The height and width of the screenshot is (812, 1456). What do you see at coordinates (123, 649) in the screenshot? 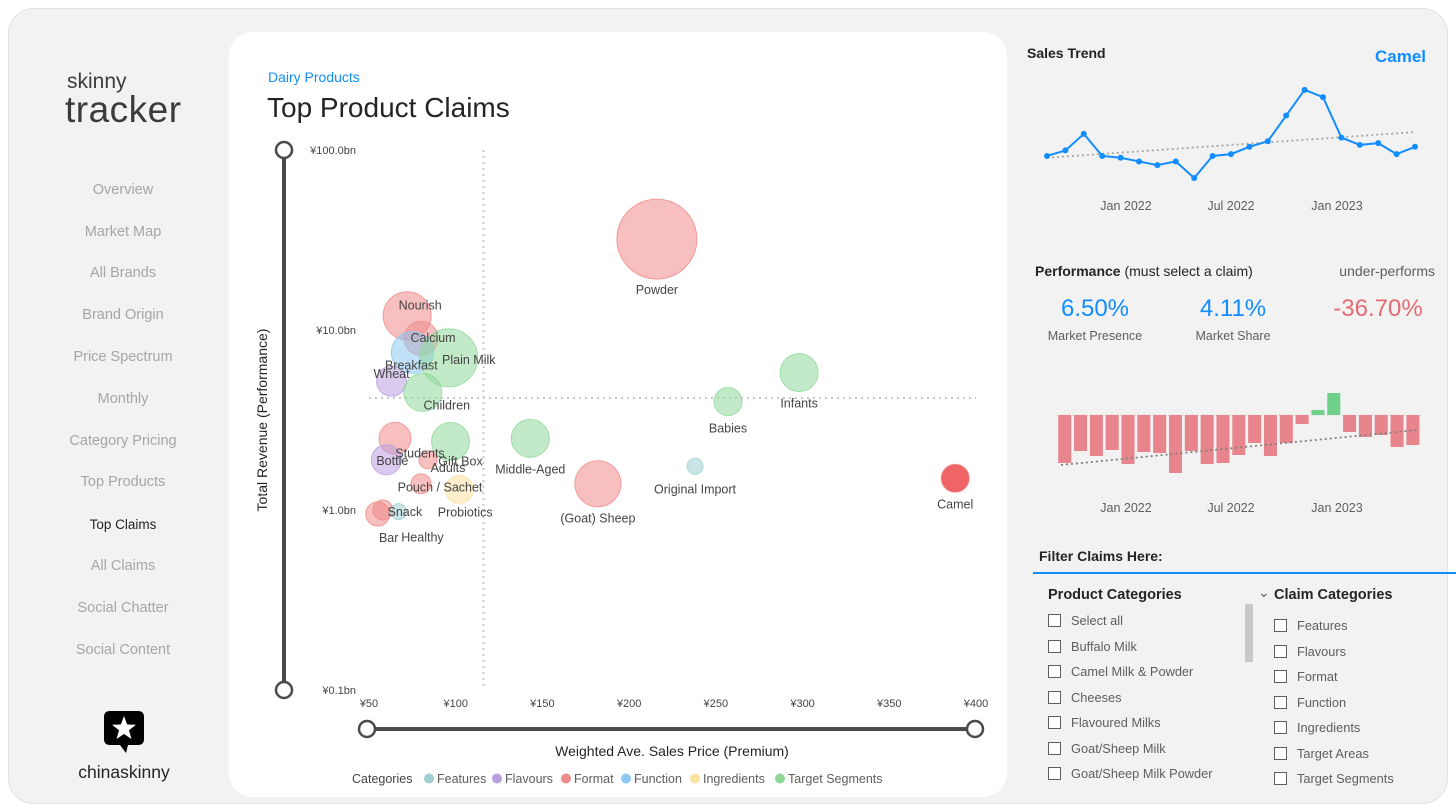
I see `nav-item-social-content: Social Content` at bounding box center [123, 649].